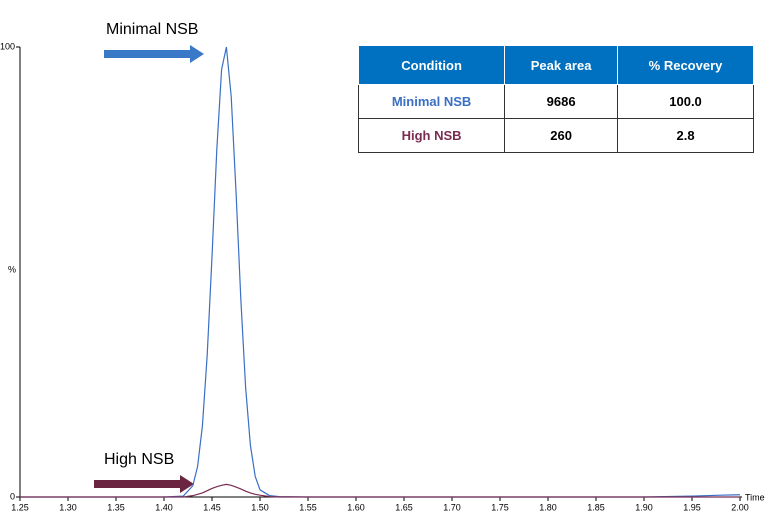 The width and height of the screenshot is (773, 519). I want to click on table-cell: 9686, so click(561, 101).